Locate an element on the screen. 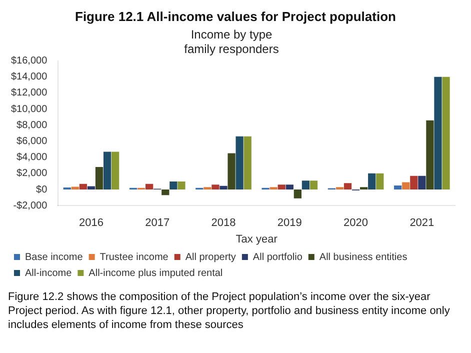 This screenshot has width=471, height=353. x-tick-label: 2017 is located at coordinates (157, 223).